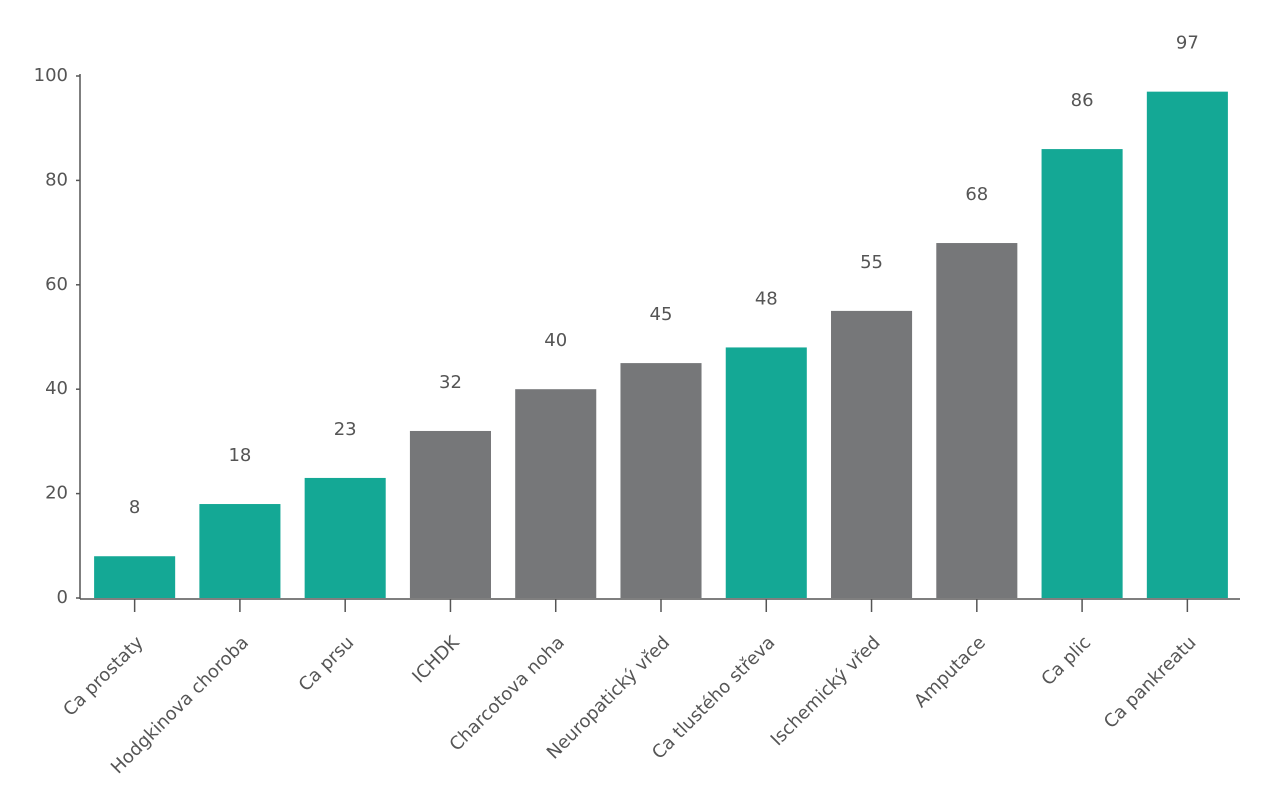  I want to click on value-label: 86, so click(1082, 100).